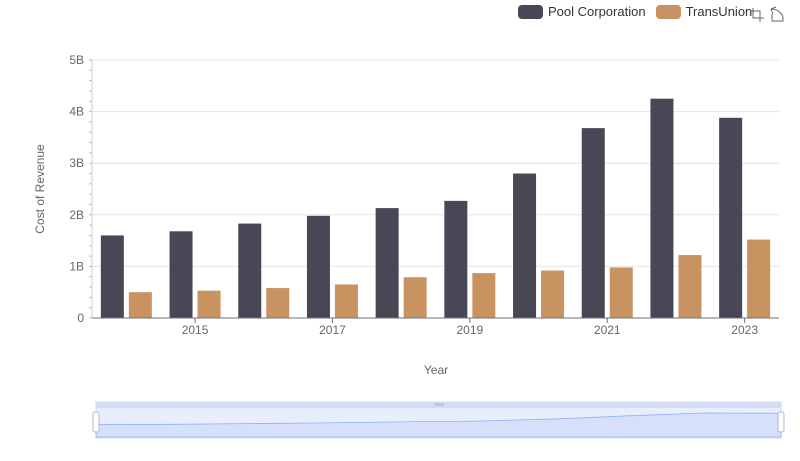 This screenshot has width=800, height=461. I want to click on data-zoom-handle-right, so click(781, 422).